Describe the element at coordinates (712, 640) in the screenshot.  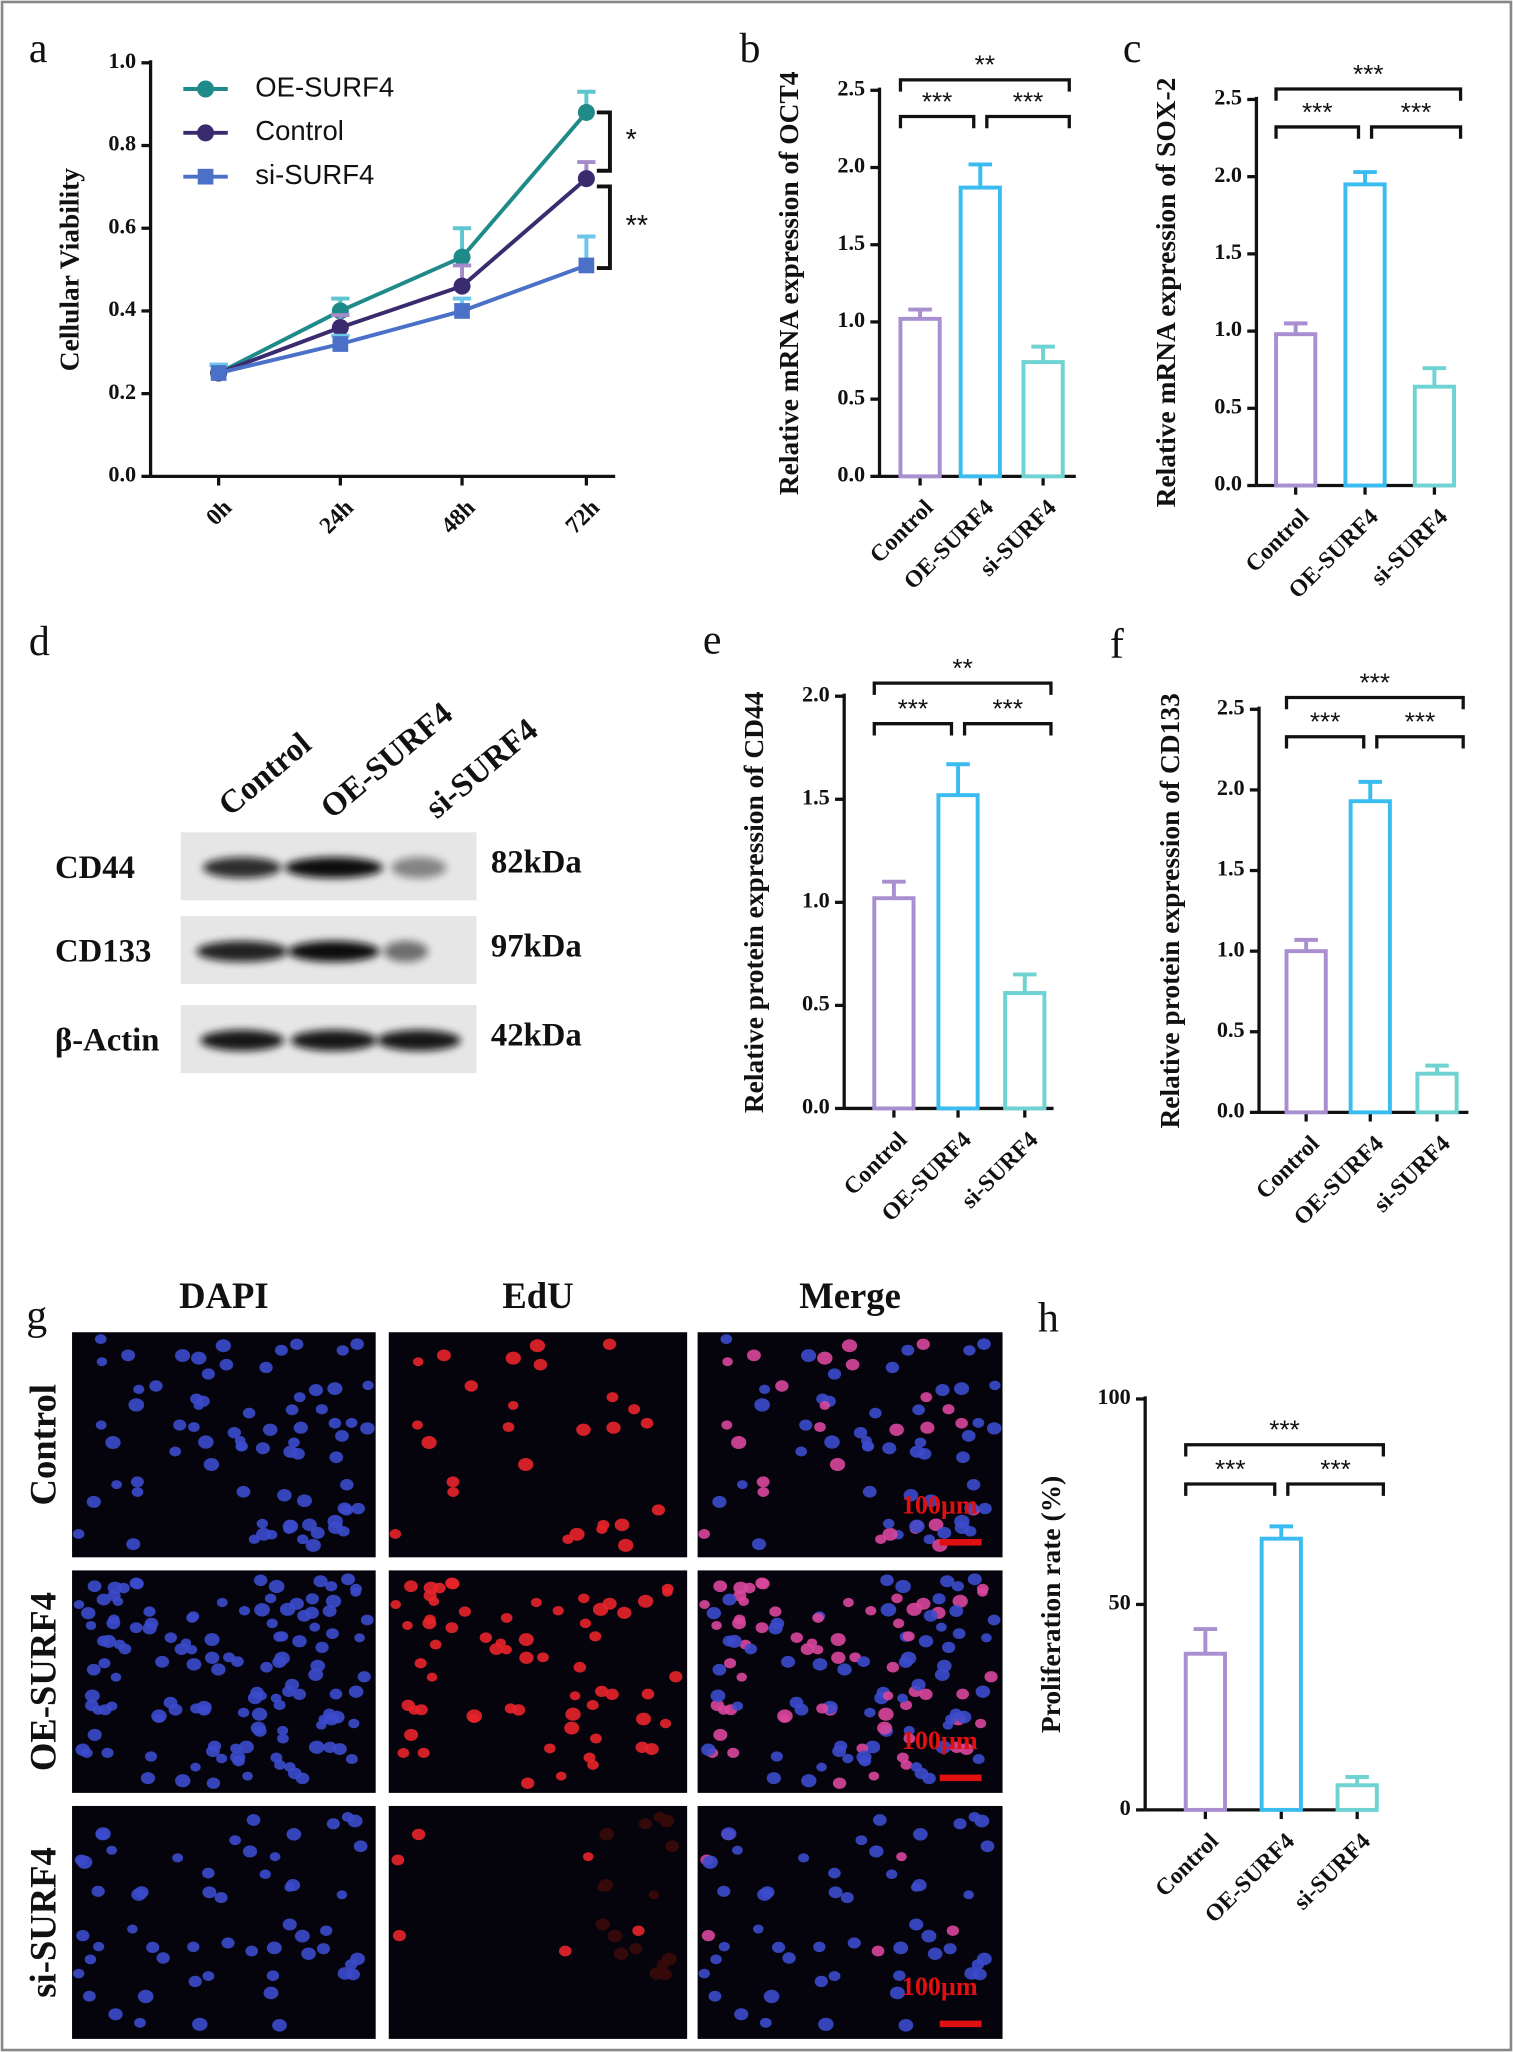
I see `panel-label: e` at that location.